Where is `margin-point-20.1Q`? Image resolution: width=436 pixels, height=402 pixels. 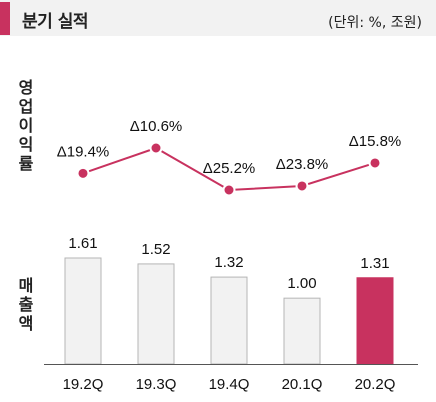
margin-point-20.1Q is located at coordinates (302, 186).